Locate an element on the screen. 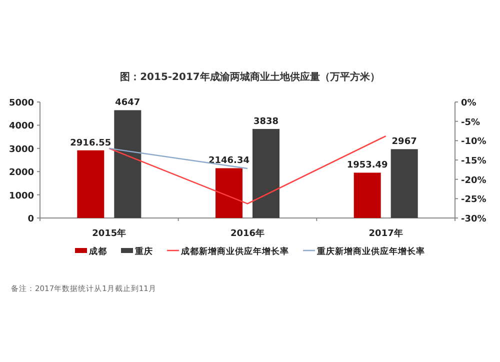  x-tick-label: 2016年 is located at coordinates (247, 233).